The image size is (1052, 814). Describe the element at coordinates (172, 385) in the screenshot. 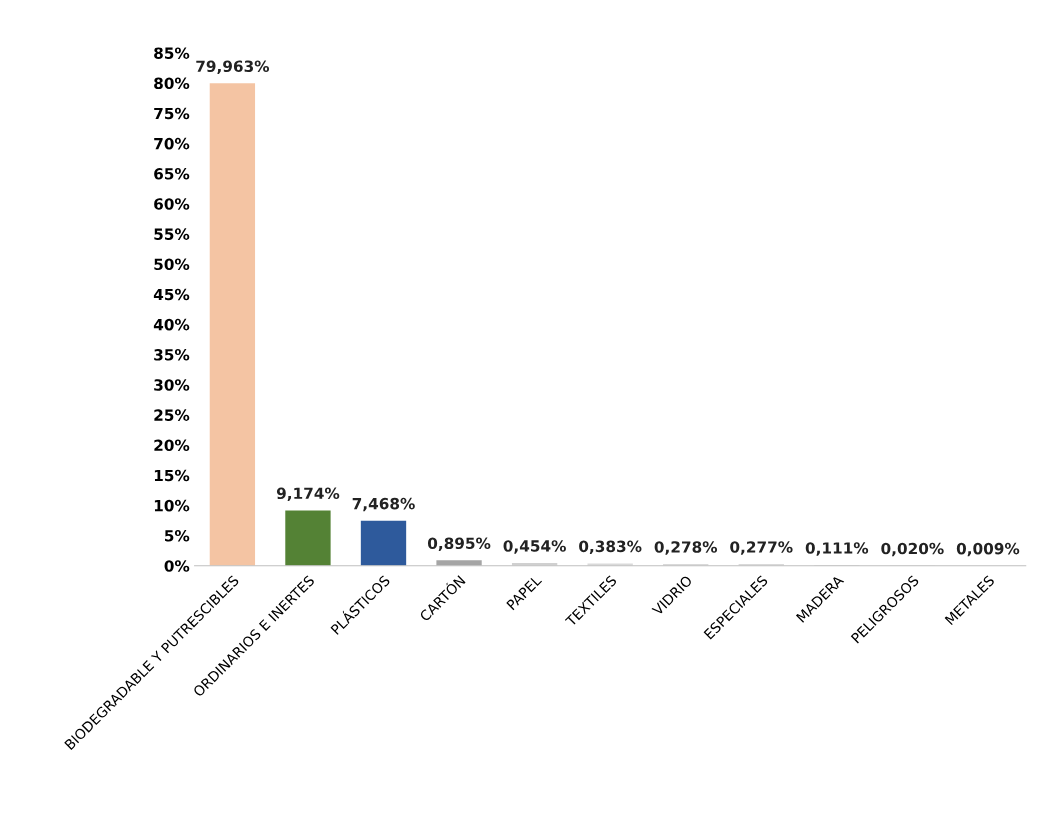

I see `y-tick-label: 30%` at that location.